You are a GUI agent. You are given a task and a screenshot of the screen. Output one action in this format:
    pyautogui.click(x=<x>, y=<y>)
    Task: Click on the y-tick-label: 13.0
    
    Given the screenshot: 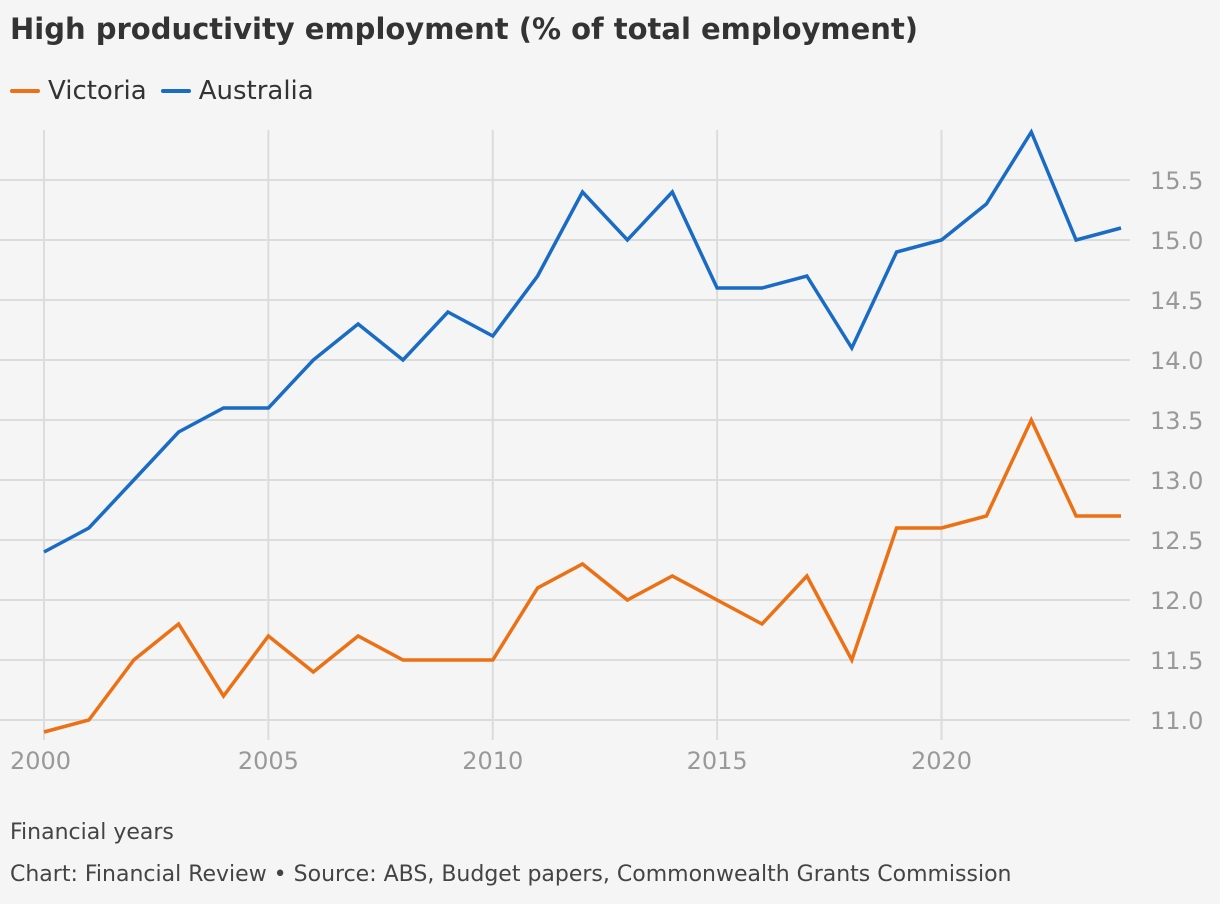 What is the action you would take?
    pyautogui.click(x=1176, y=481)
    